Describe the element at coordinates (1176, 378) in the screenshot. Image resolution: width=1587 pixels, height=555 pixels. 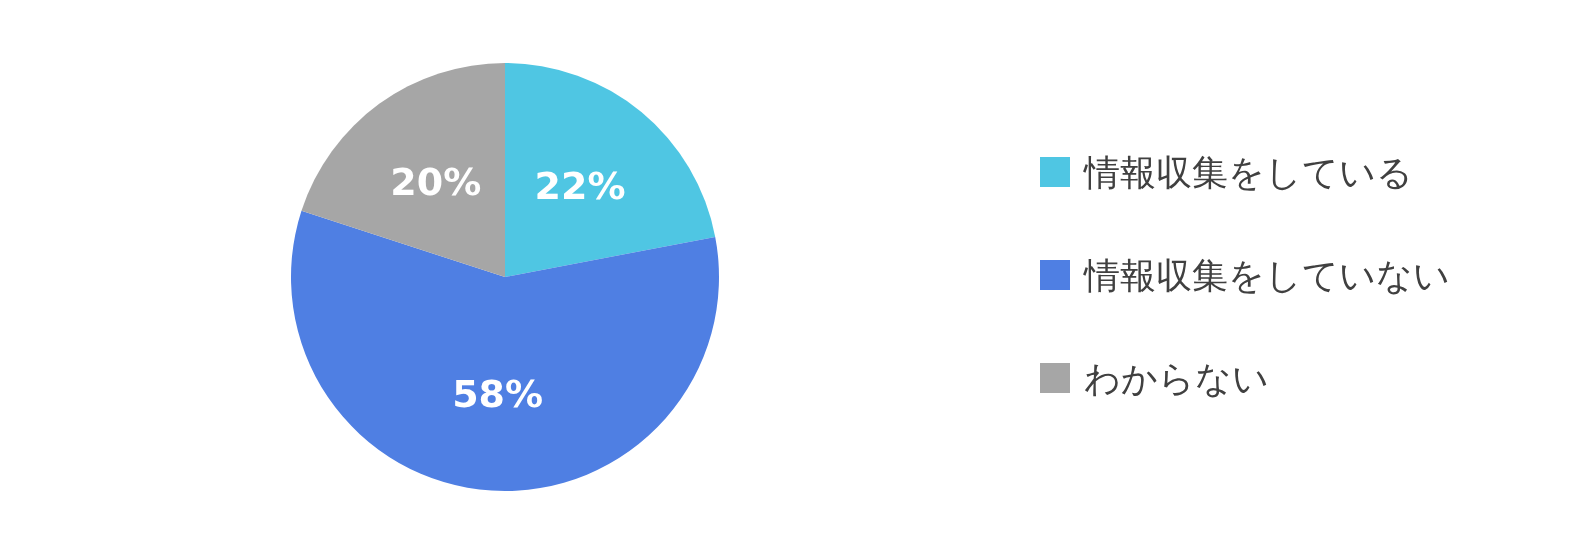
I see `legend-label: わからない` at that location.